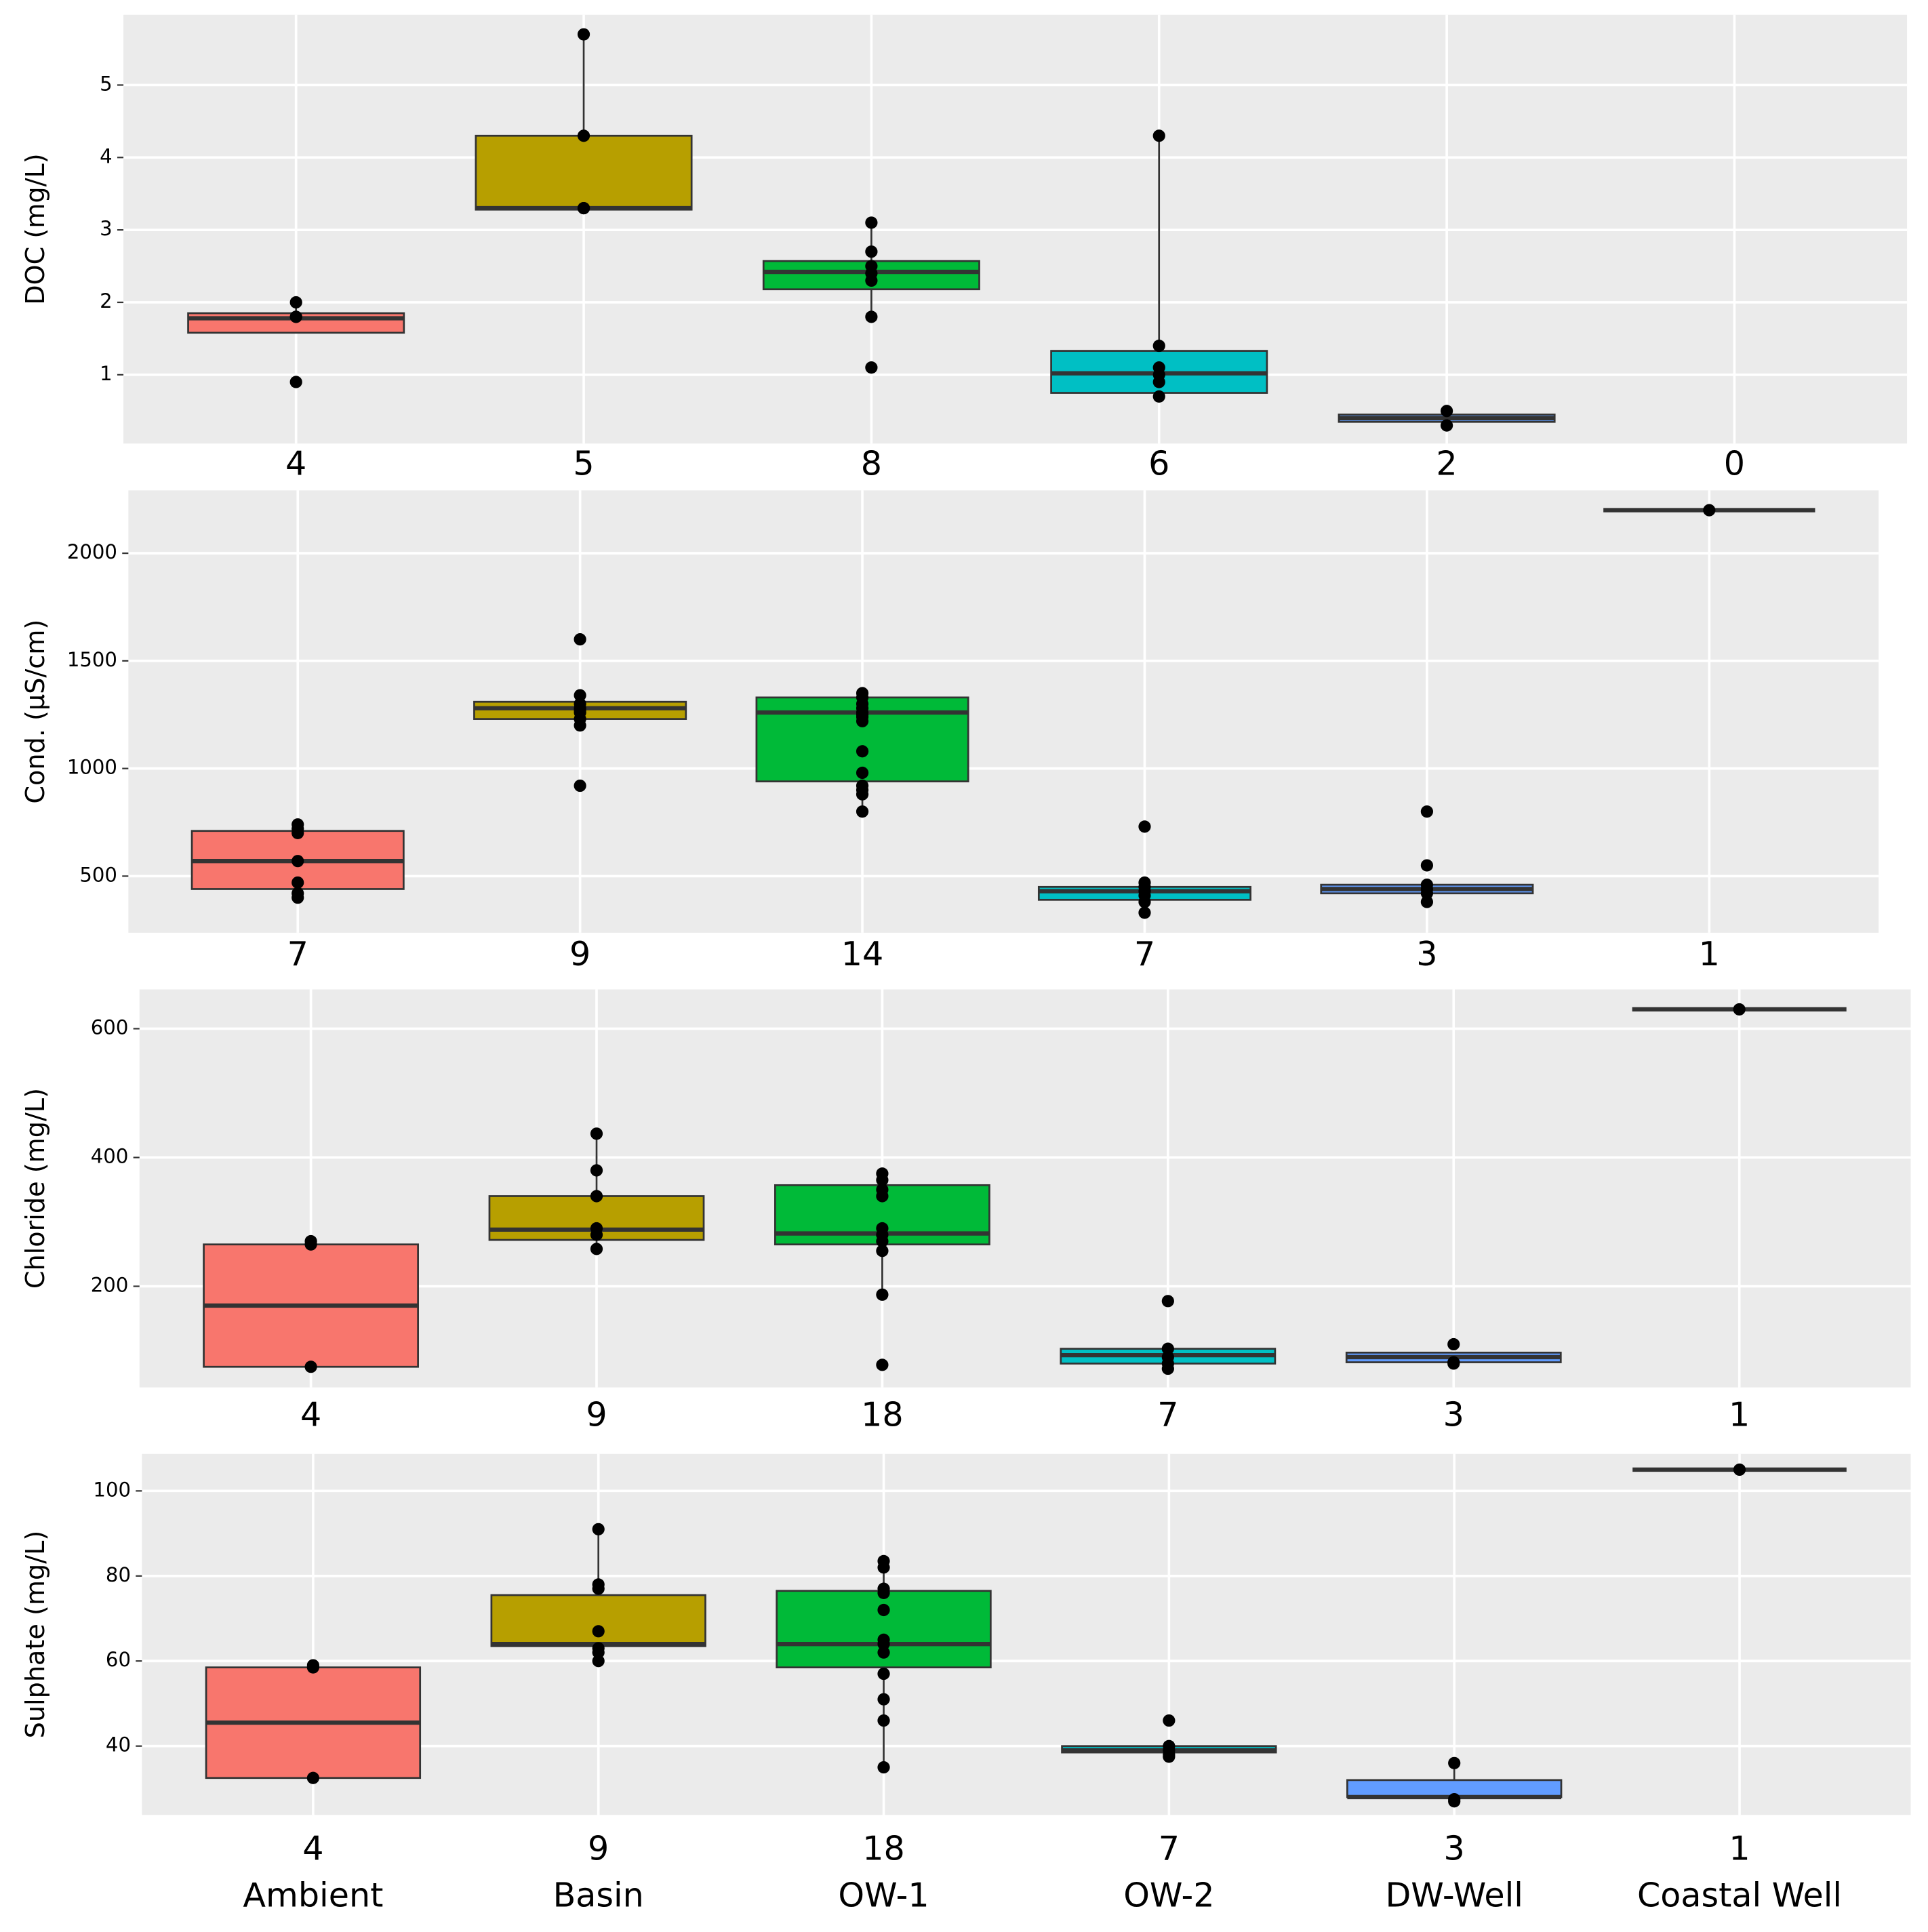 The width and height of the screenshot is (1928, 1932). Describe the element at coordinates (1158, 463) in the screenshot. I see `count-label: 6` at that location.